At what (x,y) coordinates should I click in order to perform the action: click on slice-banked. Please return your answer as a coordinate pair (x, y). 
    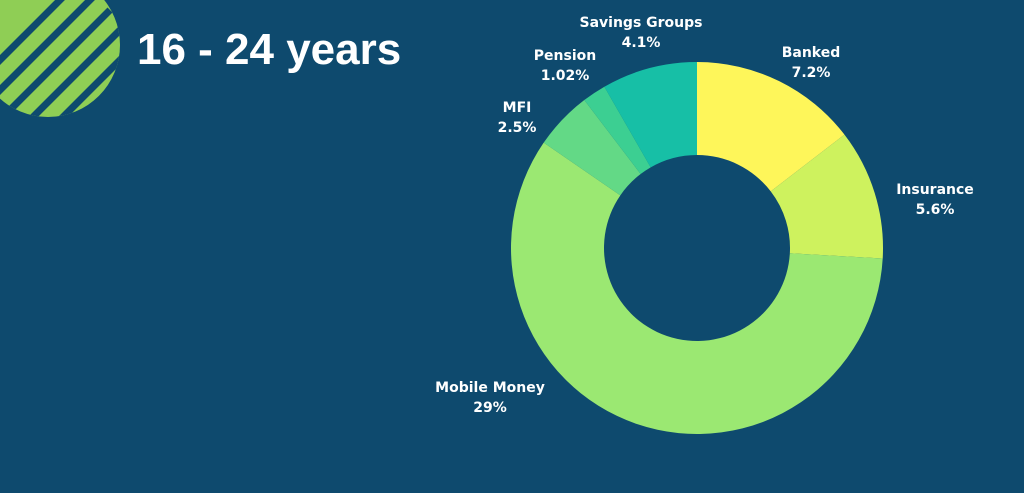
    Looking at the image, I should click on (771, 127).